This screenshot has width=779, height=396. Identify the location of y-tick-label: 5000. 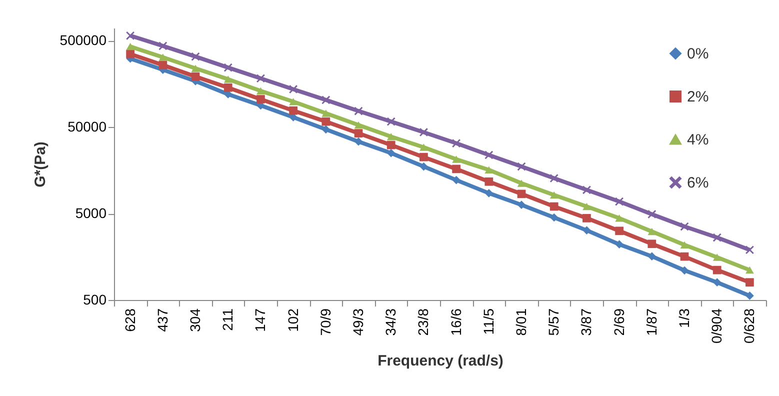
(91, 213).